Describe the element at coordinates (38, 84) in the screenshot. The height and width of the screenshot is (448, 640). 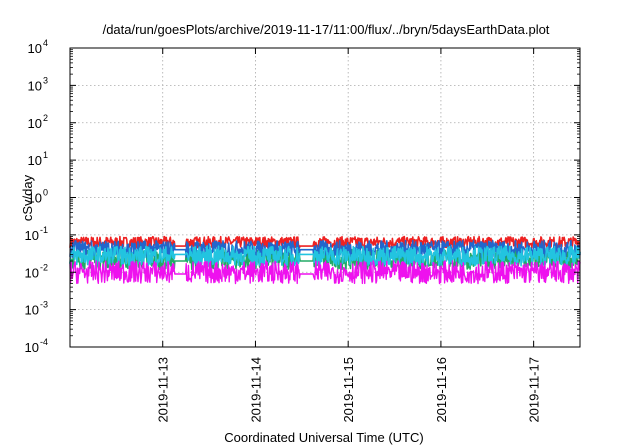
I see `y-tick-label: 10³` at that location.